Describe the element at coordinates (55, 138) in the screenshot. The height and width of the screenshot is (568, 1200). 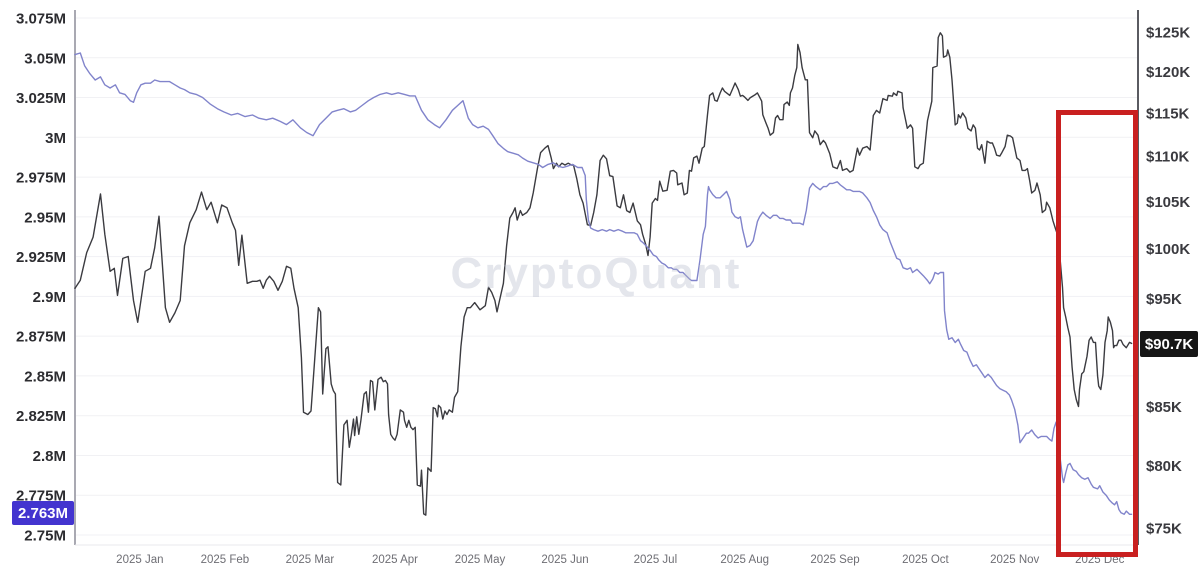
I see `left-axis-tick-label: 3M` at that location.